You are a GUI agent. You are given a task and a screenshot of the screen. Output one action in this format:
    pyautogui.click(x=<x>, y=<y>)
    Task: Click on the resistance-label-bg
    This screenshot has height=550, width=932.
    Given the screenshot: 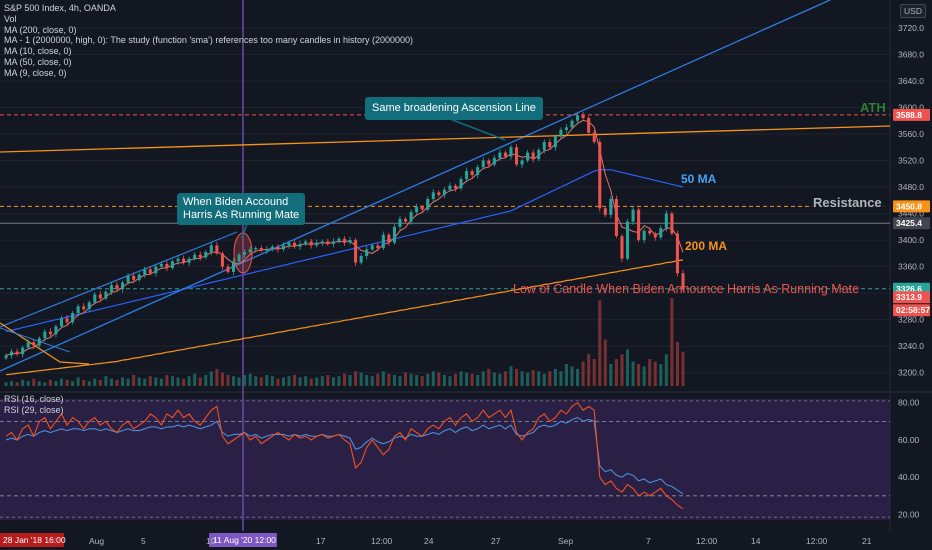 What is the action you would take?
    pyautogui.click(x=851, y=202)
    